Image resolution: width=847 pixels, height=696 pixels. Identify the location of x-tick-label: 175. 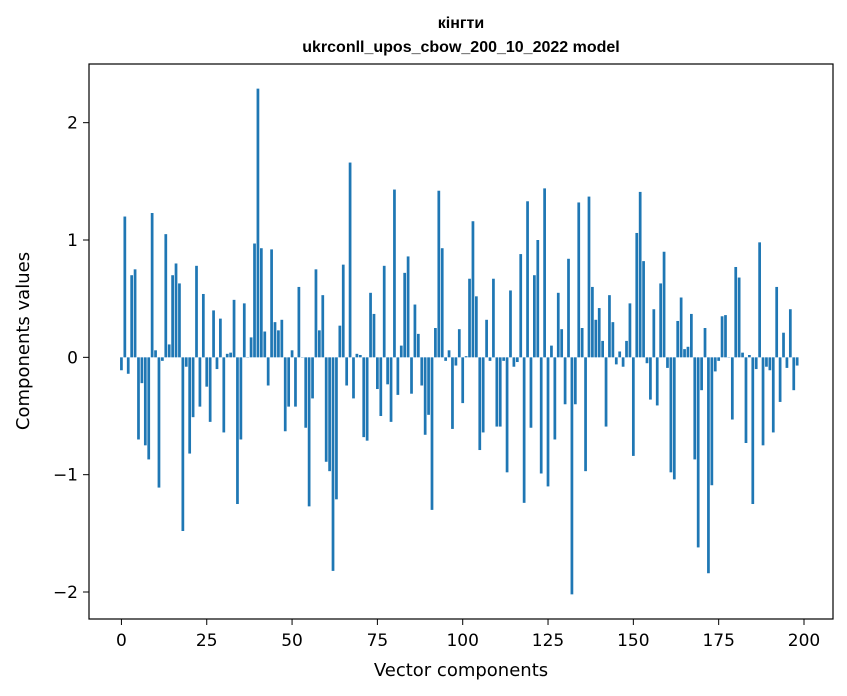
(718, 641).